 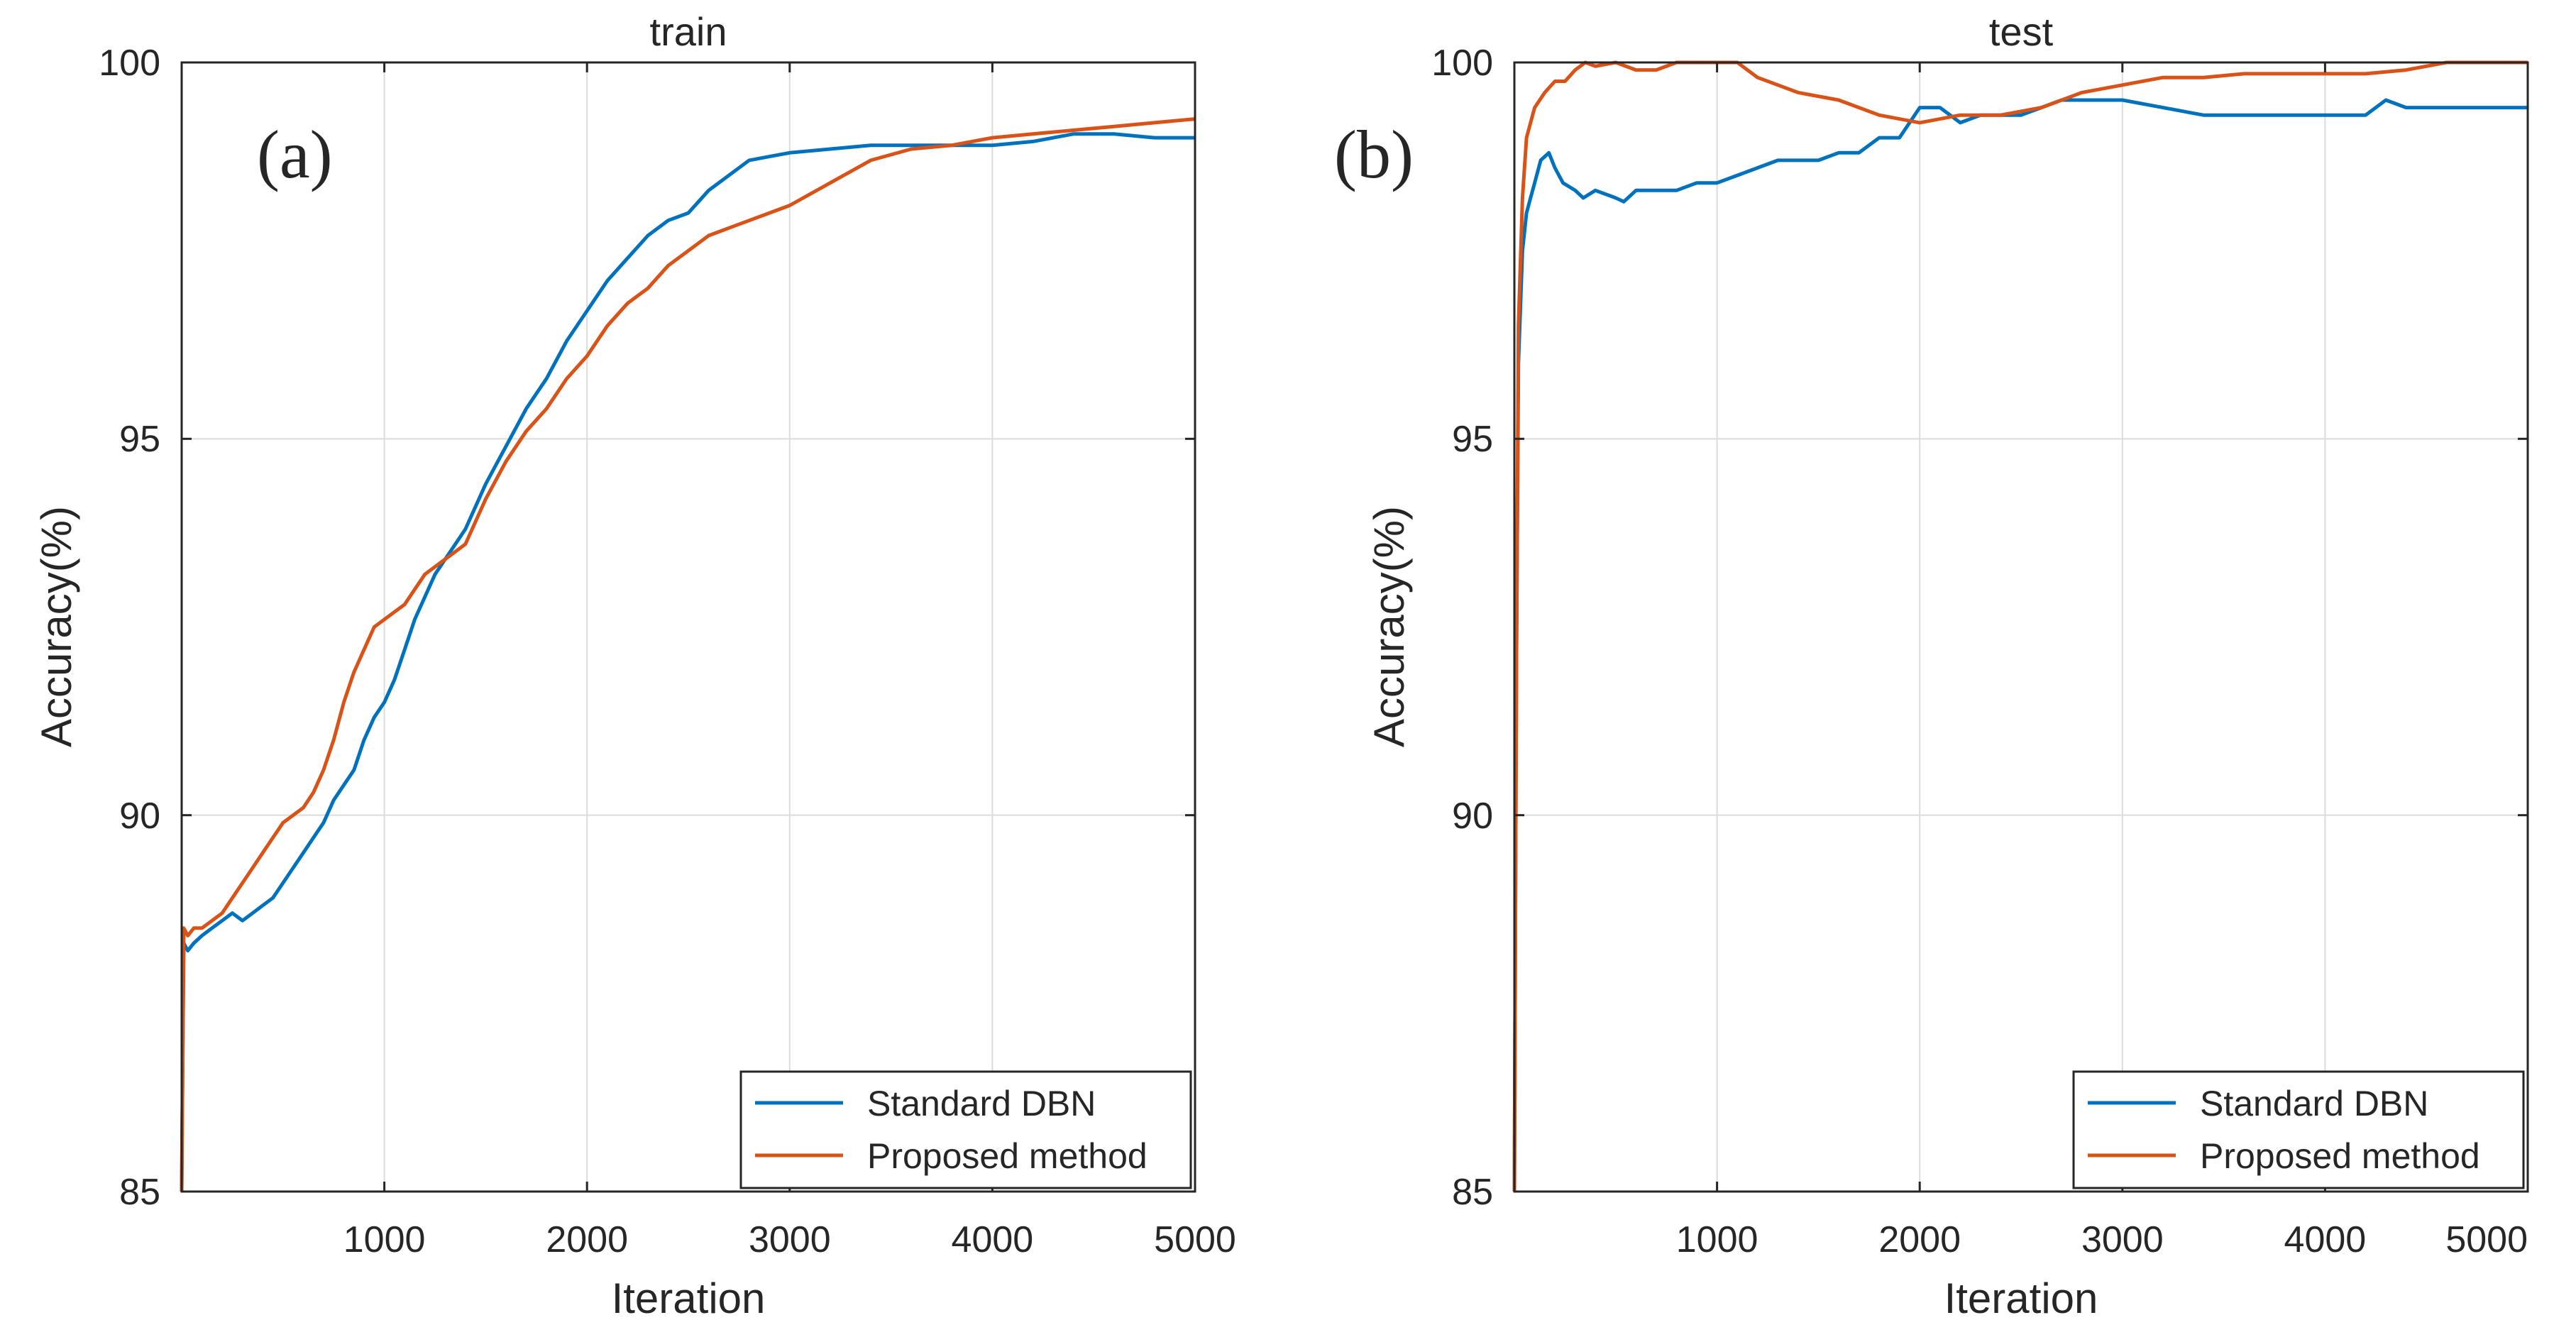 What do you see at coordinates (295, 154) in the screenshot?
I see `panel-label: (a)` at bounding box center [295, 154].